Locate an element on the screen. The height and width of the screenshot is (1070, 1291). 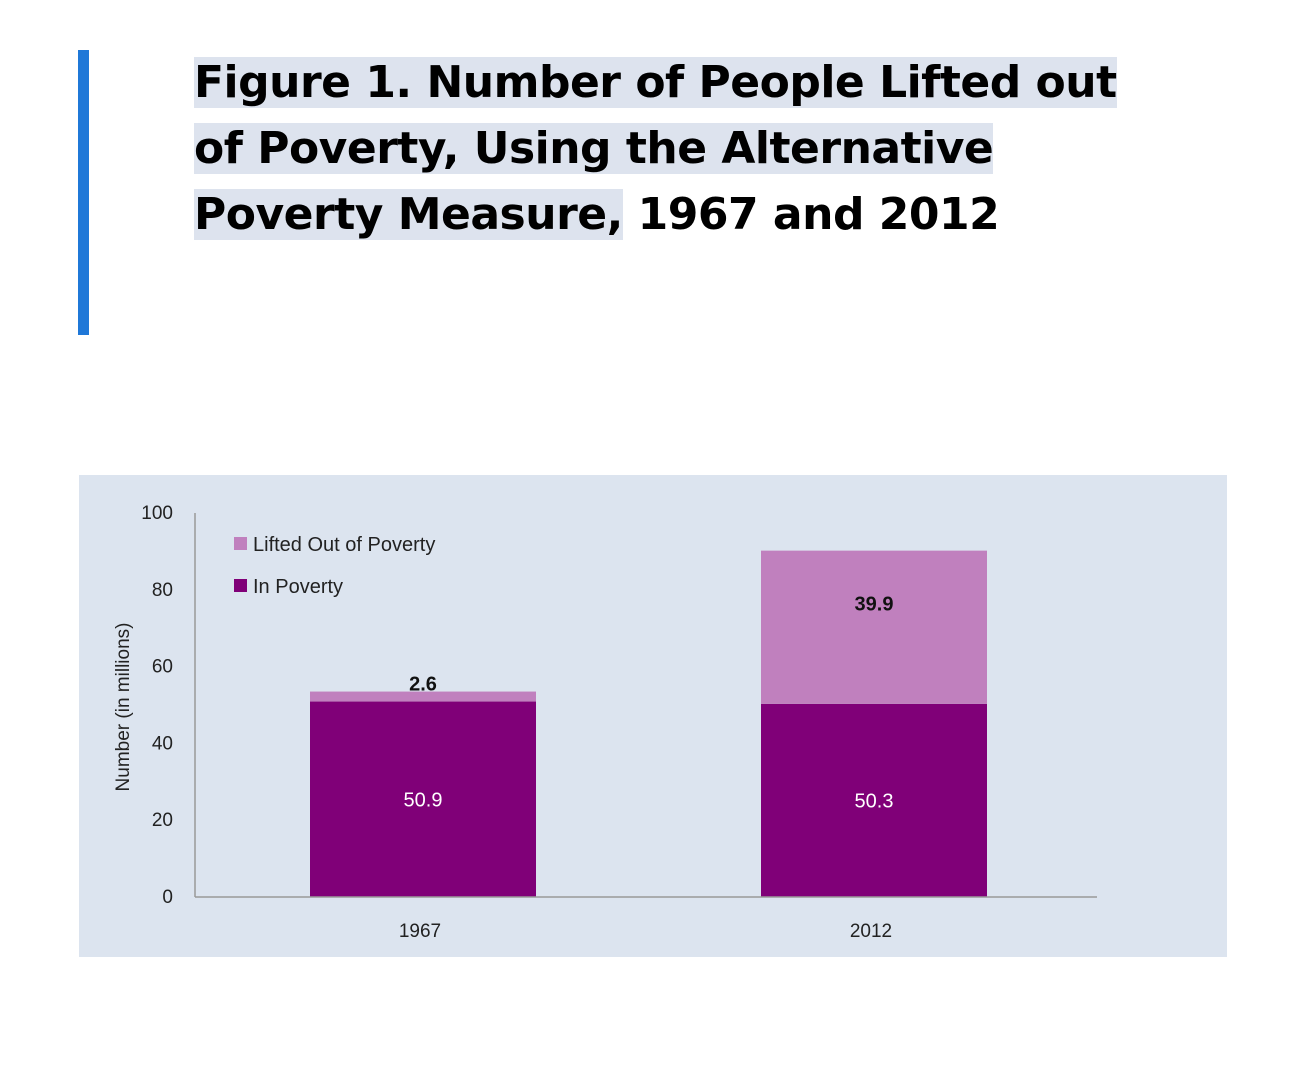
x-axis-categories: 1967 2012 is located at coordinates (645, 931).